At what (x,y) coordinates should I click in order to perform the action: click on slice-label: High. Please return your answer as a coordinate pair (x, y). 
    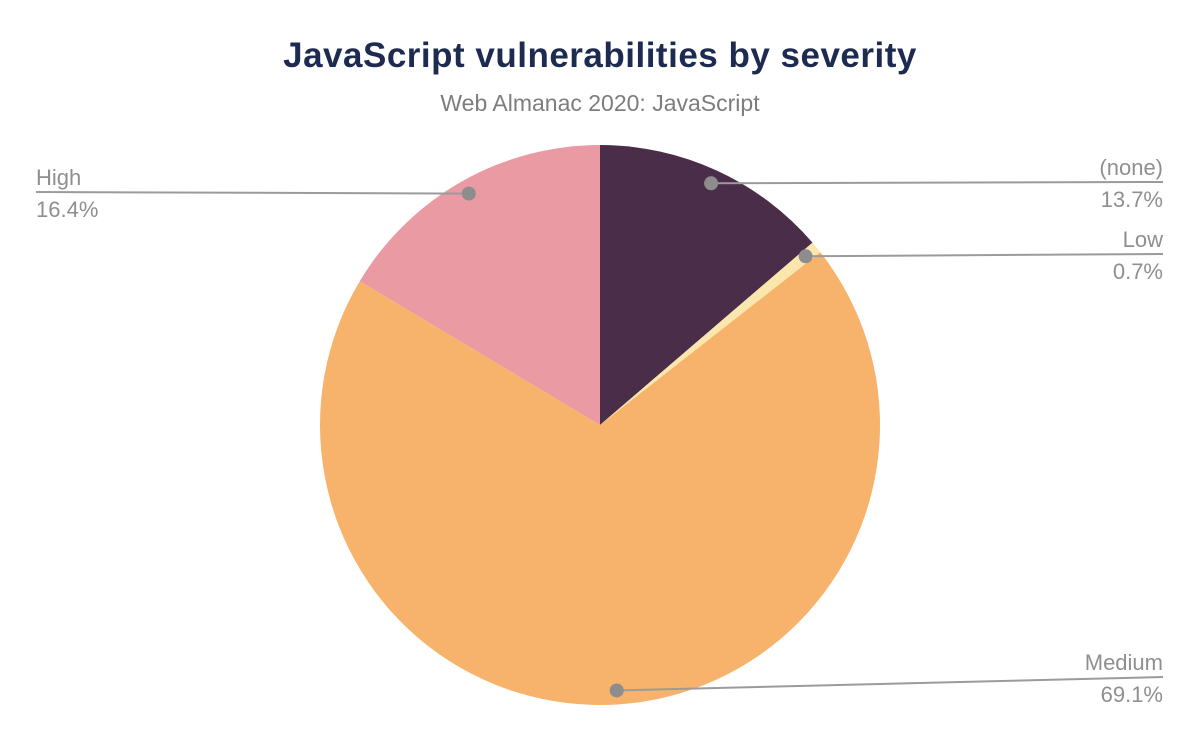
    Looking at the image, I should click on (59, 177).